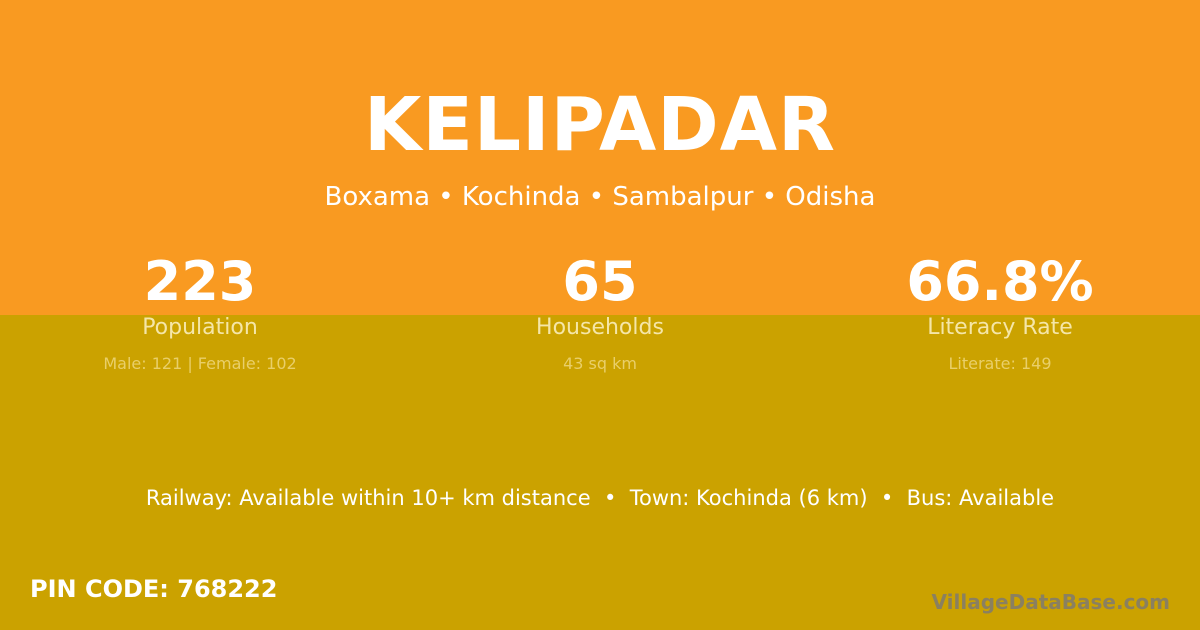 Image resolution: width=1200 pixels, height=630 pixels. Describe the element at coordinates (154, 589) in the screenshot. I see `pin-code: PIN CODE: 768222` at that location.